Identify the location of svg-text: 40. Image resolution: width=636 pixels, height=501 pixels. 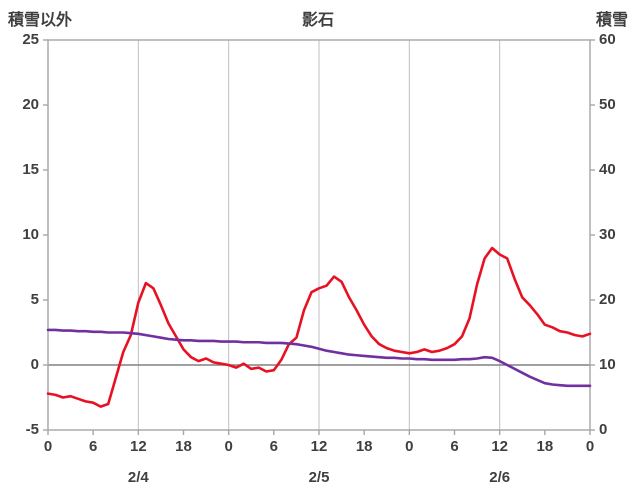
(607, 169).